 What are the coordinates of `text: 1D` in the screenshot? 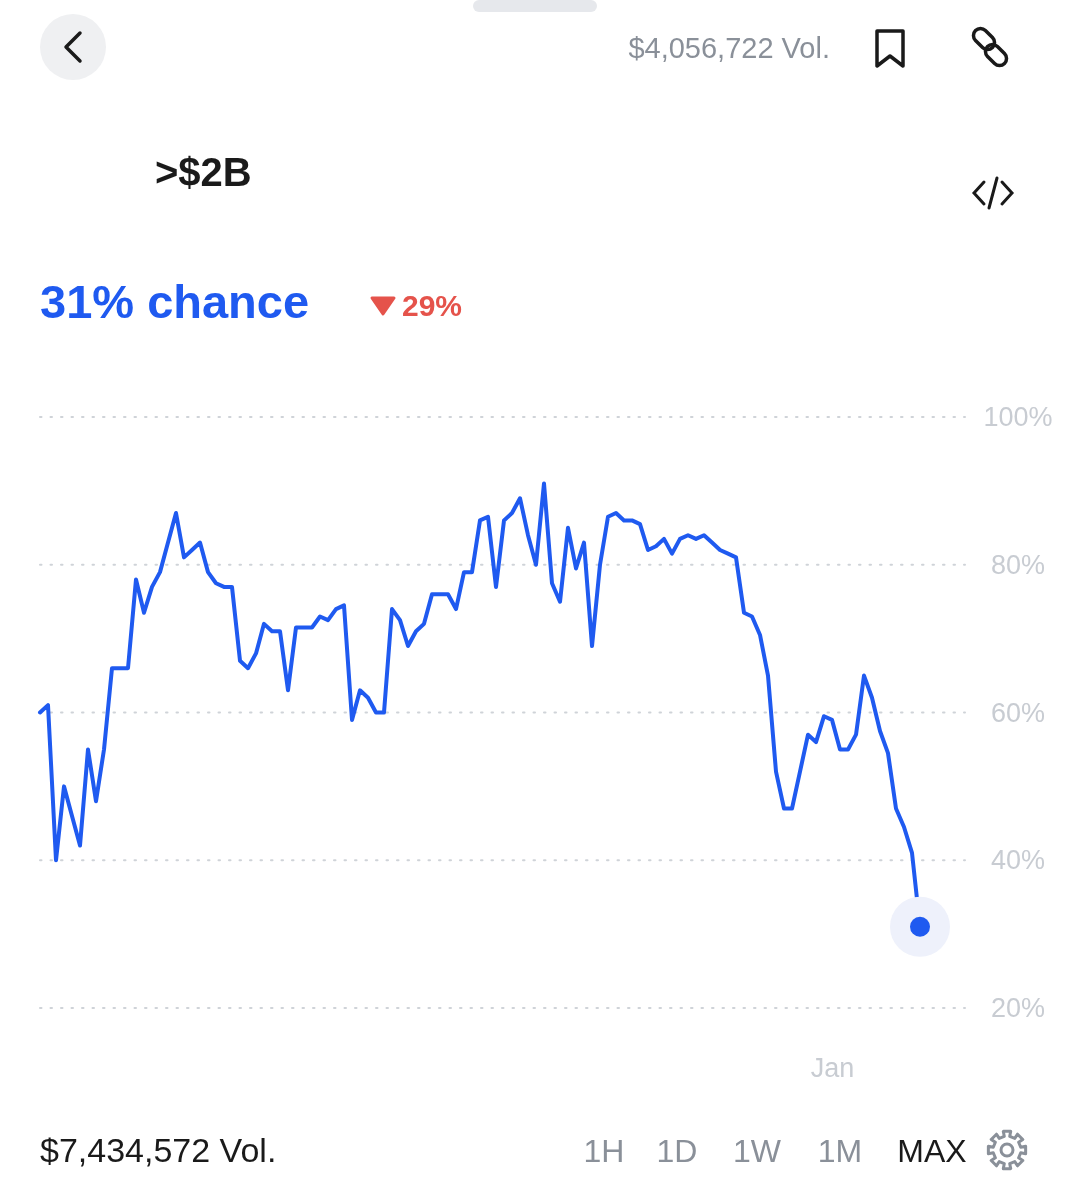 It's located at (677, 1151).